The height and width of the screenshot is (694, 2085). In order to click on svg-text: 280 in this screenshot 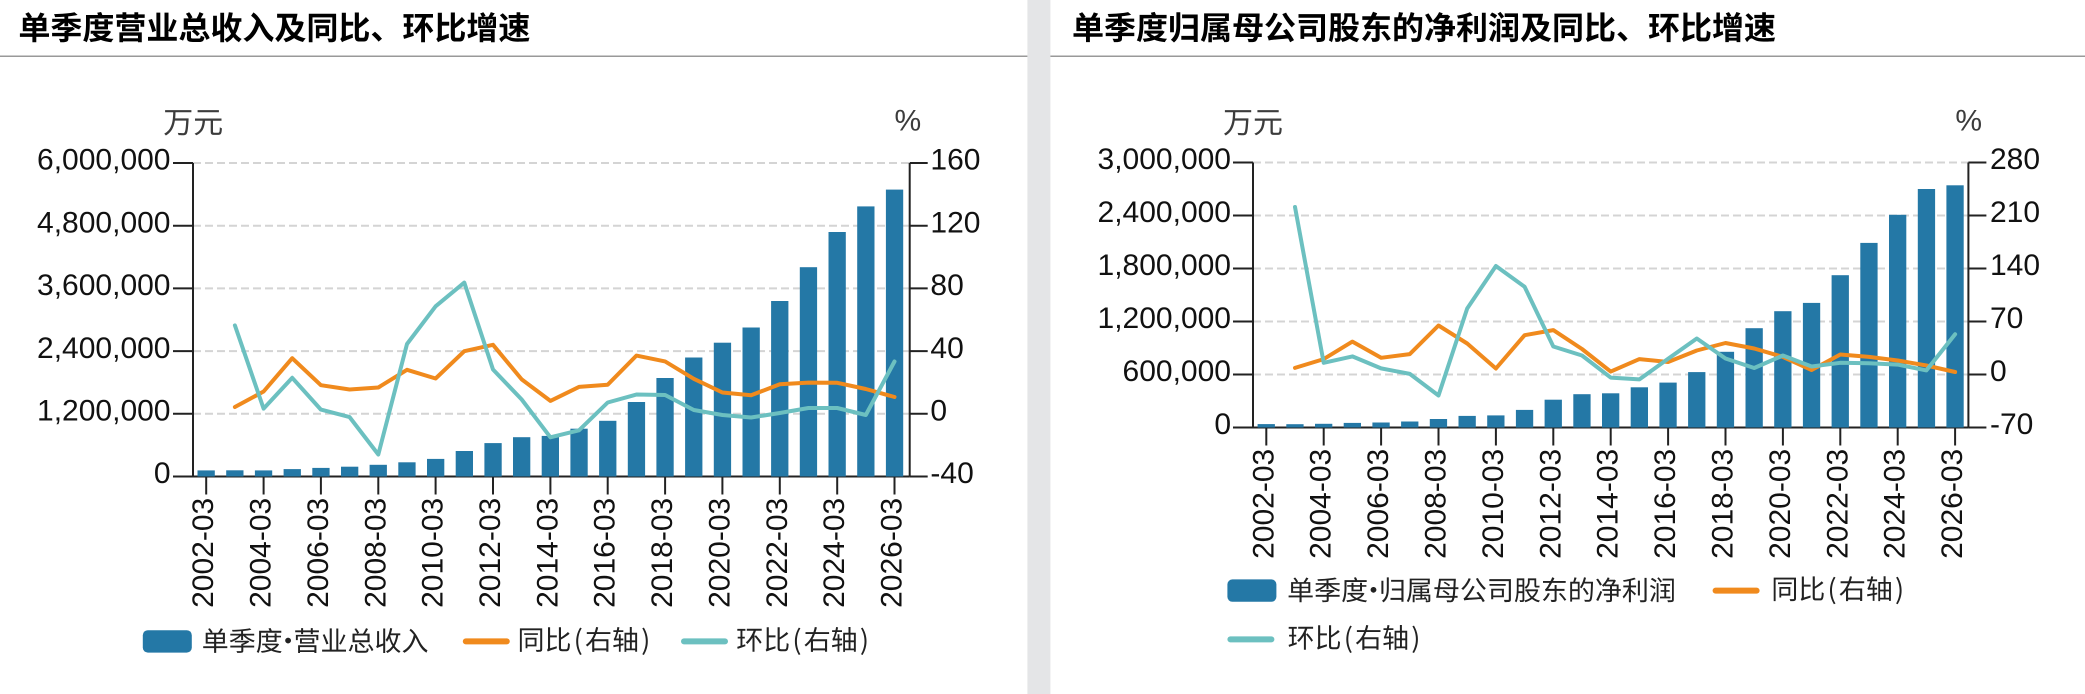, I will do `click(2015, 159)`.